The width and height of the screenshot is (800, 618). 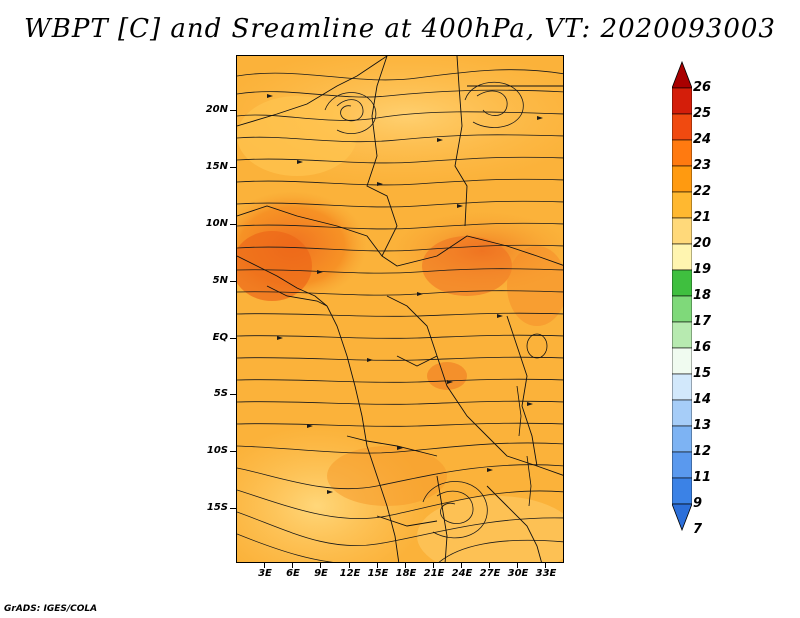 What do you see at coordinates (682, 74) in the screenshot?
I see `colorbar-top-arrow` at bounding box center [682, 74].